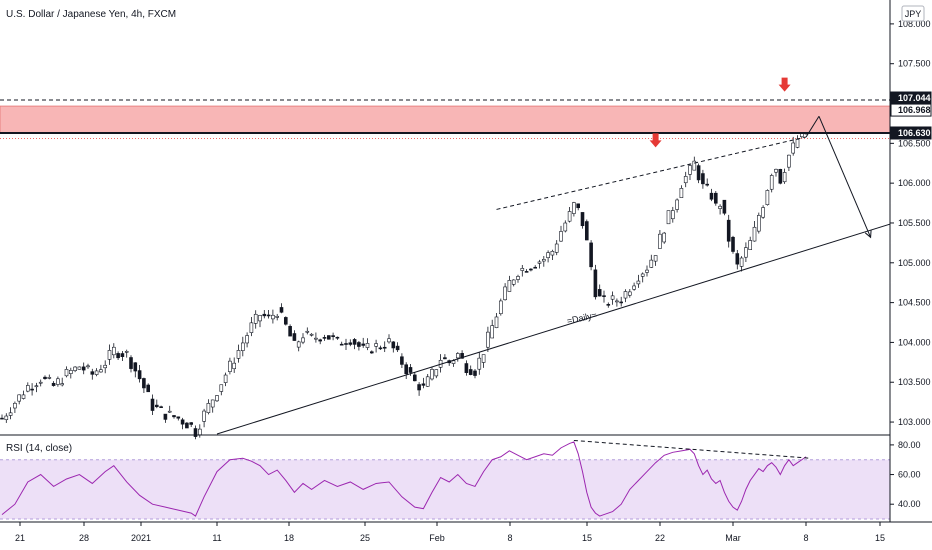 The width and height of the screenshot is (932, 550). Describe the element at coordinates (437, 538) in the screenshot. I see `time-tick-label: Feb` at that location.